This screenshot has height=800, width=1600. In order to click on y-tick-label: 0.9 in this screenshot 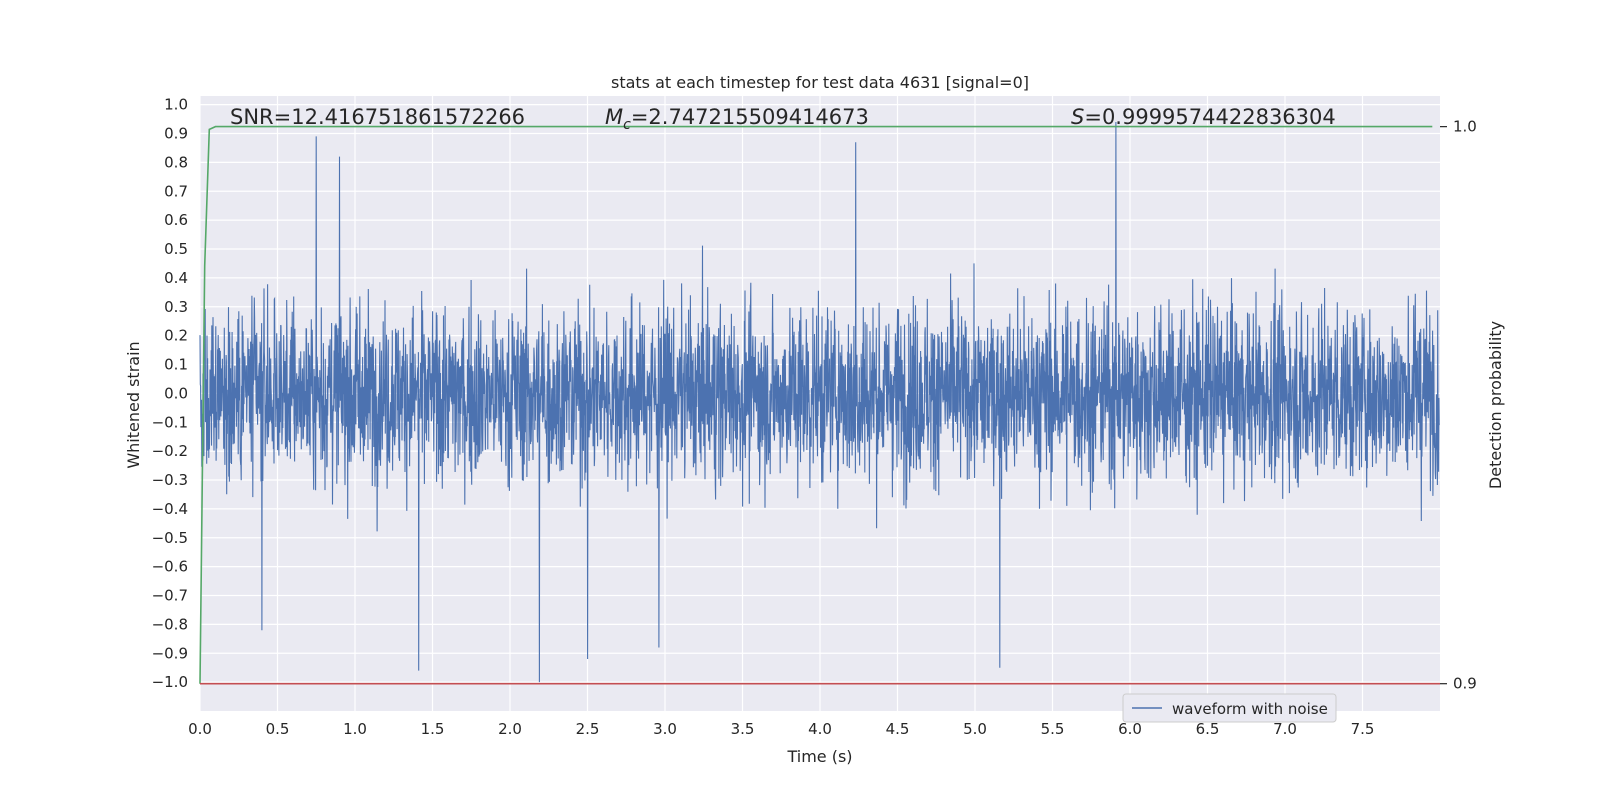, I will do `click(176, 134)`.